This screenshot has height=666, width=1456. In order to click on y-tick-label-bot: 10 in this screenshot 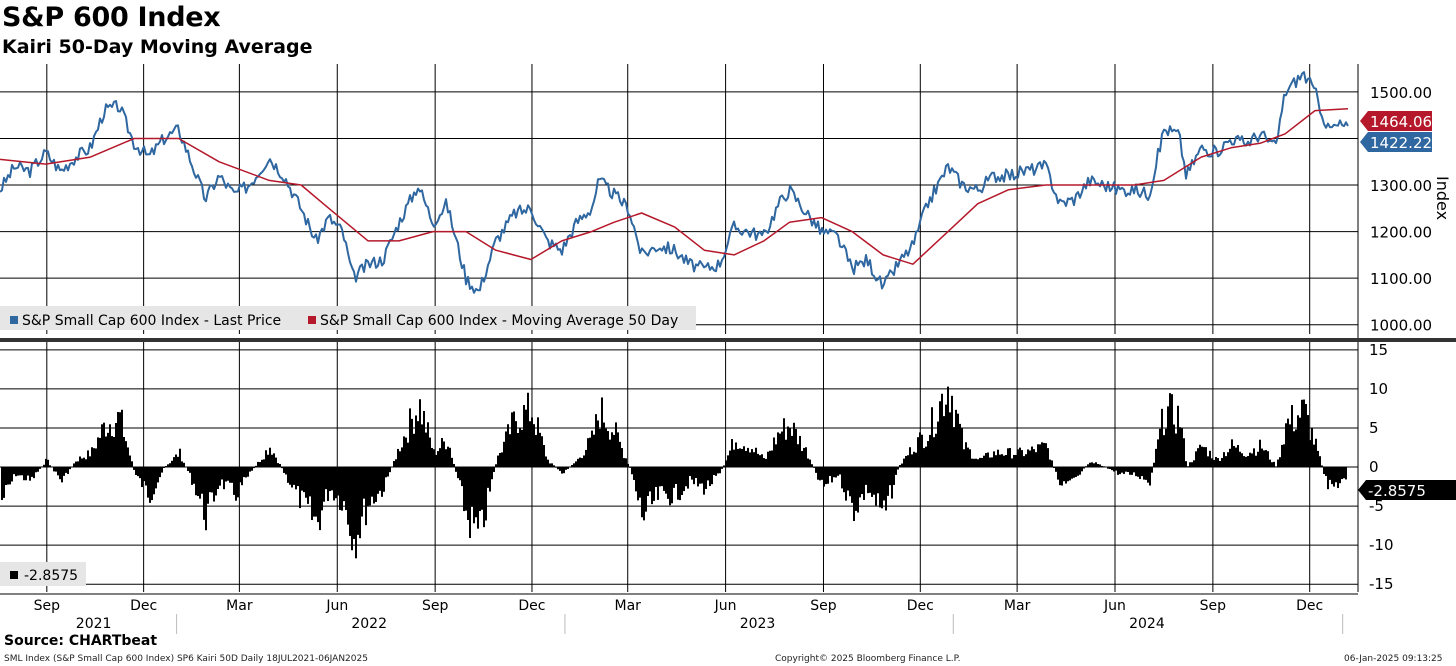, I will do `click(1378, 389)`.